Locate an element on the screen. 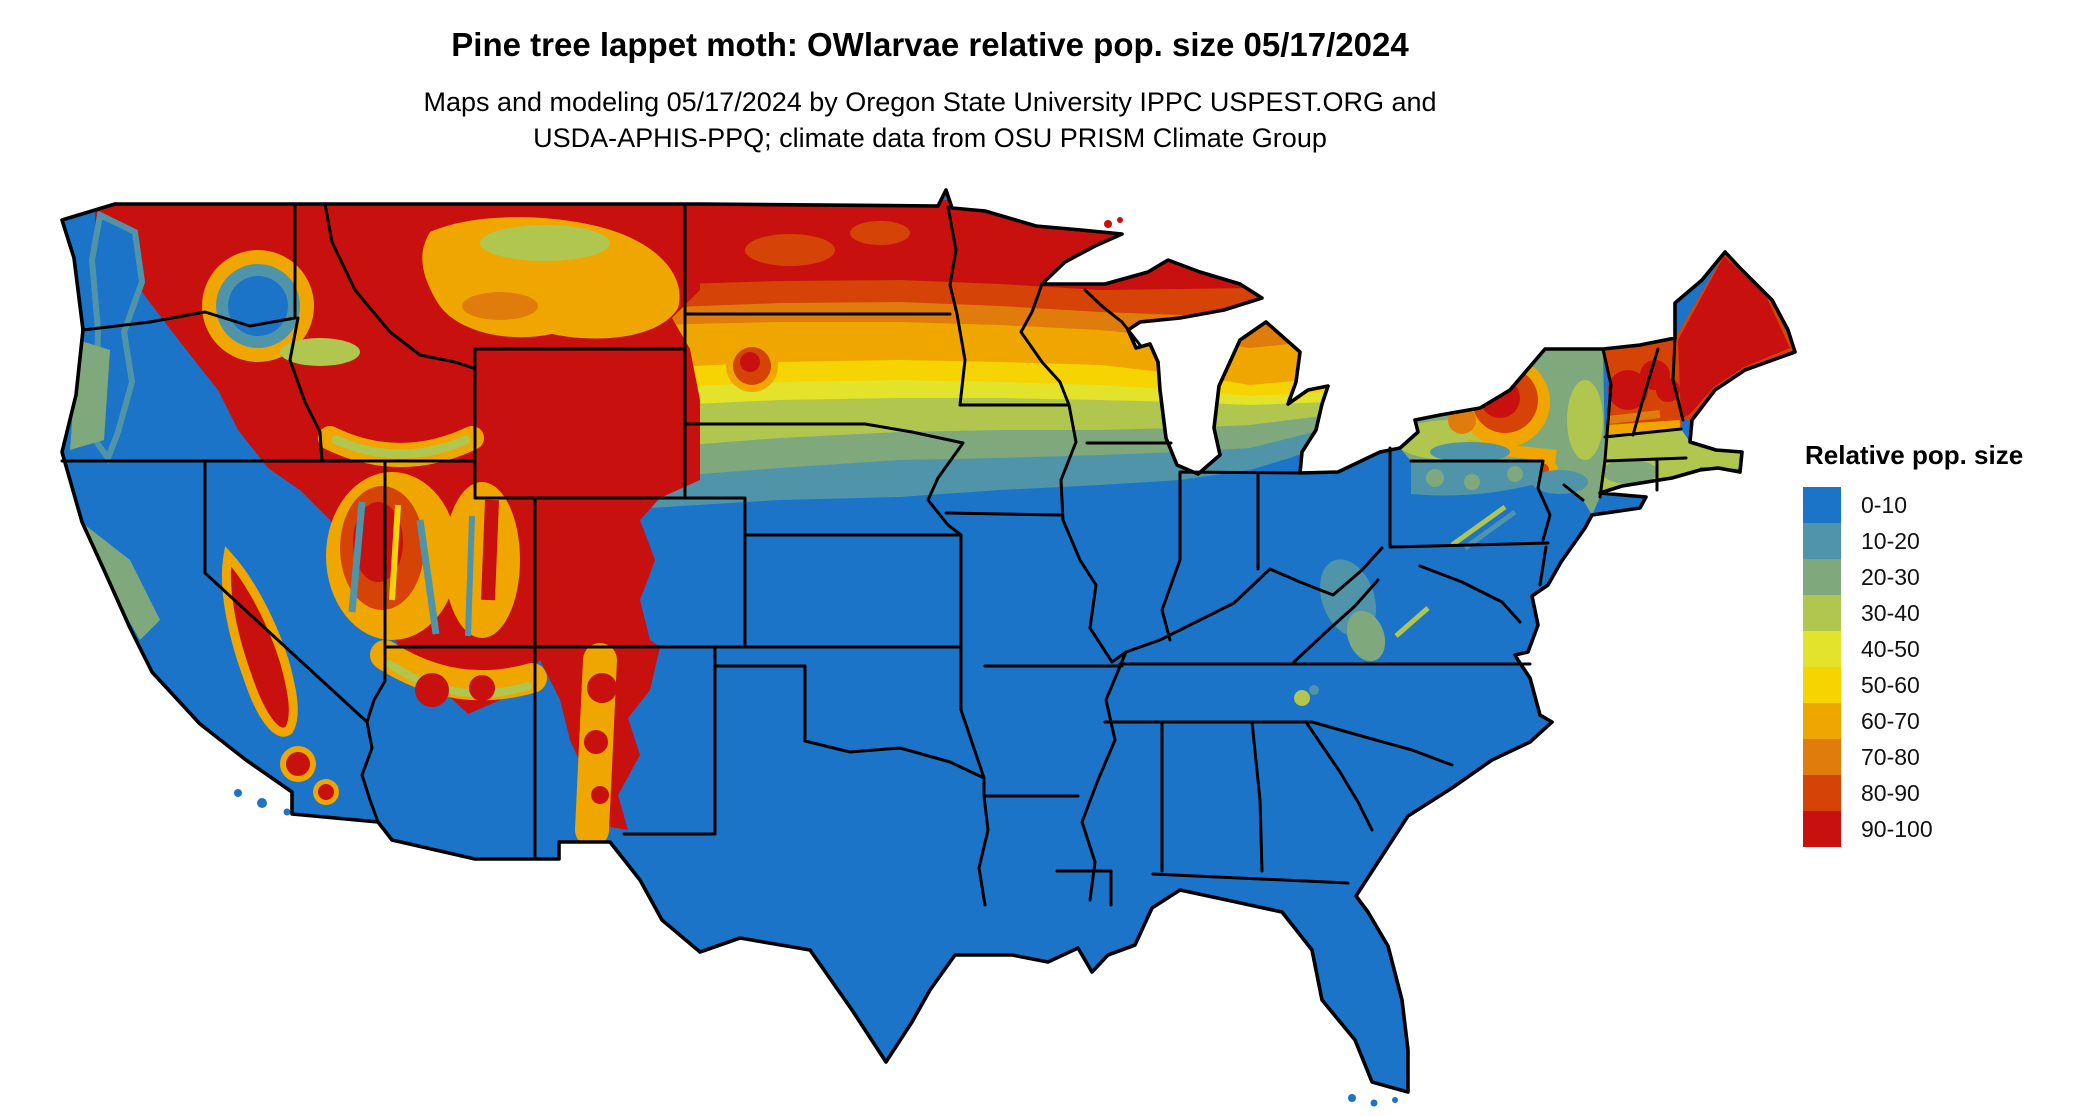 Image resolution: width=2100 pixels, height=1116 pixels. snake-river-plain-inner is located at coordinates (401, 447).